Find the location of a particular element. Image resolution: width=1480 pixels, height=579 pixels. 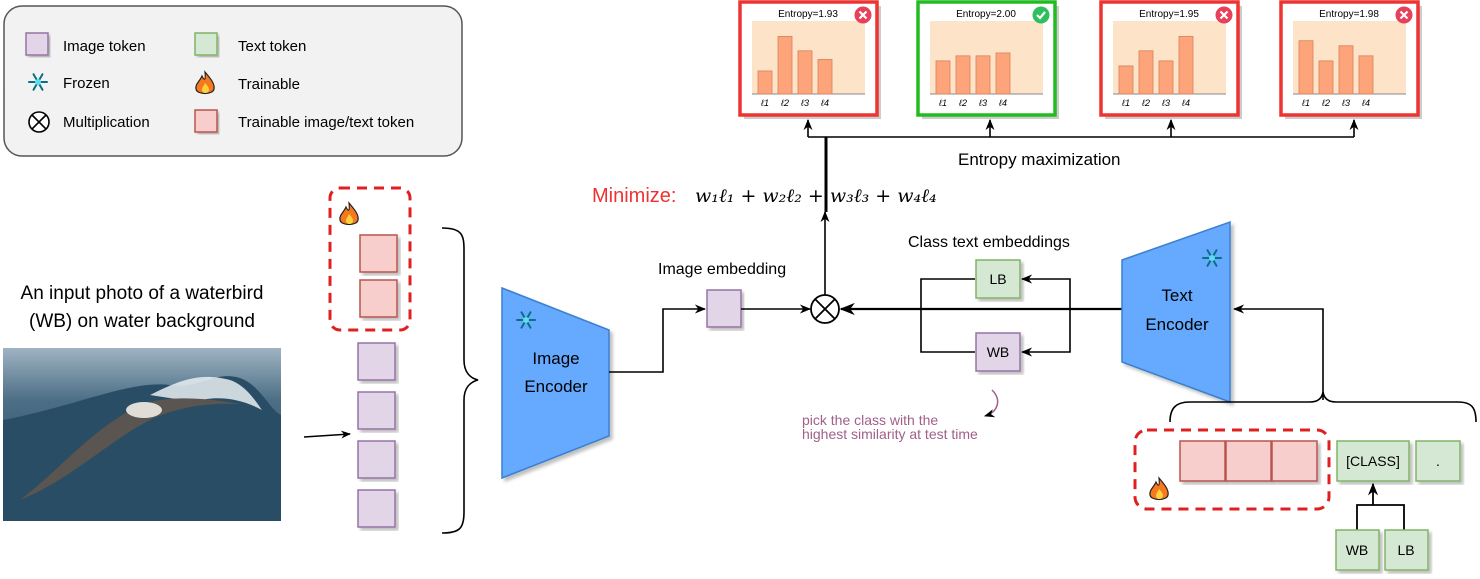

trainable-image-tokens is located at coordinates (370, 259).